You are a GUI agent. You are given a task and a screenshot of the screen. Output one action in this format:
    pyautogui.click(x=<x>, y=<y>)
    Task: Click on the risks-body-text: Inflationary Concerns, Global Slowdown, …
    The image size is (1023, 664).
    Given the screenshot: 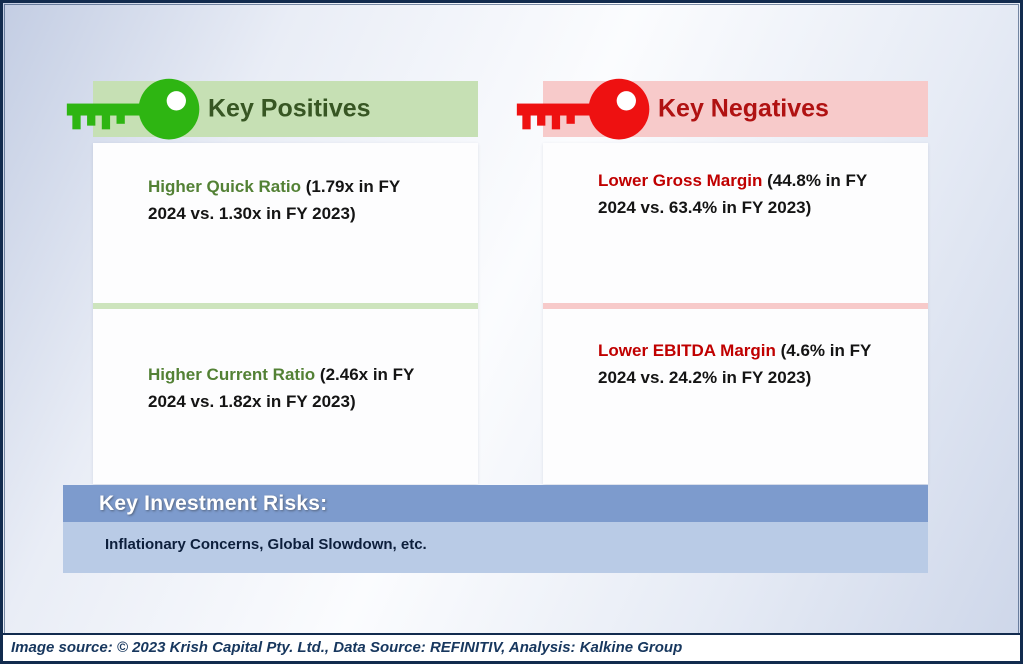 What is the action you would take?
    pyautogui.click(x=266, y=544)
    